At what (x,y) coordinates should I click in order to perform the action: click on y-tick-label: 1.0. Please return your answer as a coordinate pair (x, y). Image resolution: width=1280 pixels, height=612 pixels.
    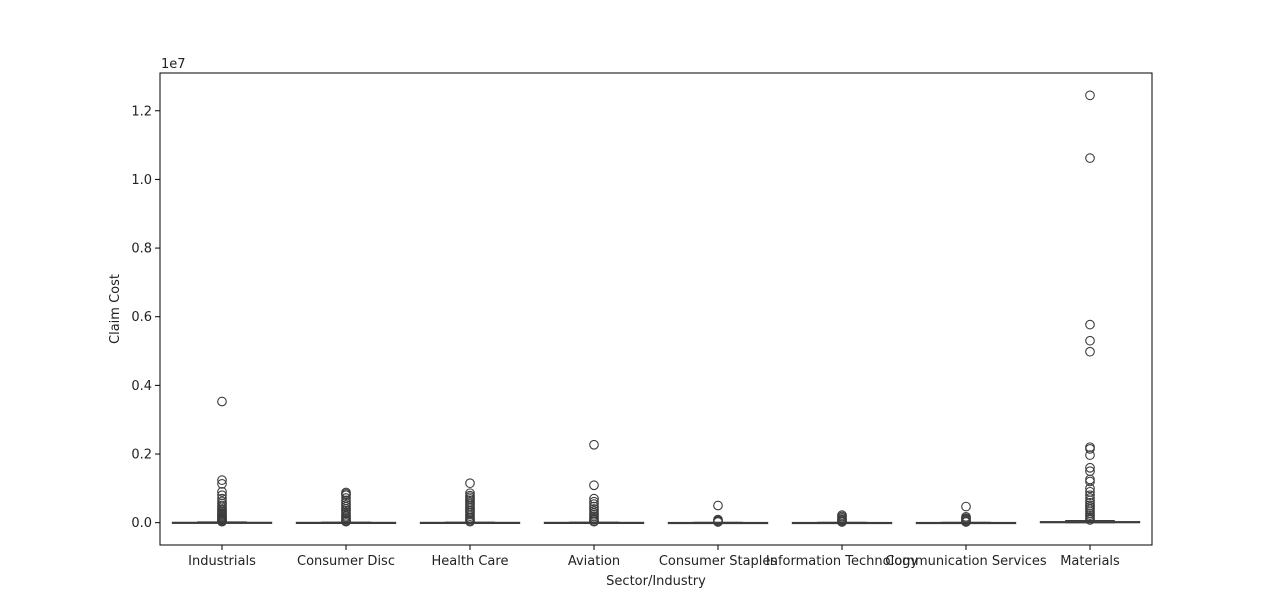
    Looking at the image, I should click on (141, 180).